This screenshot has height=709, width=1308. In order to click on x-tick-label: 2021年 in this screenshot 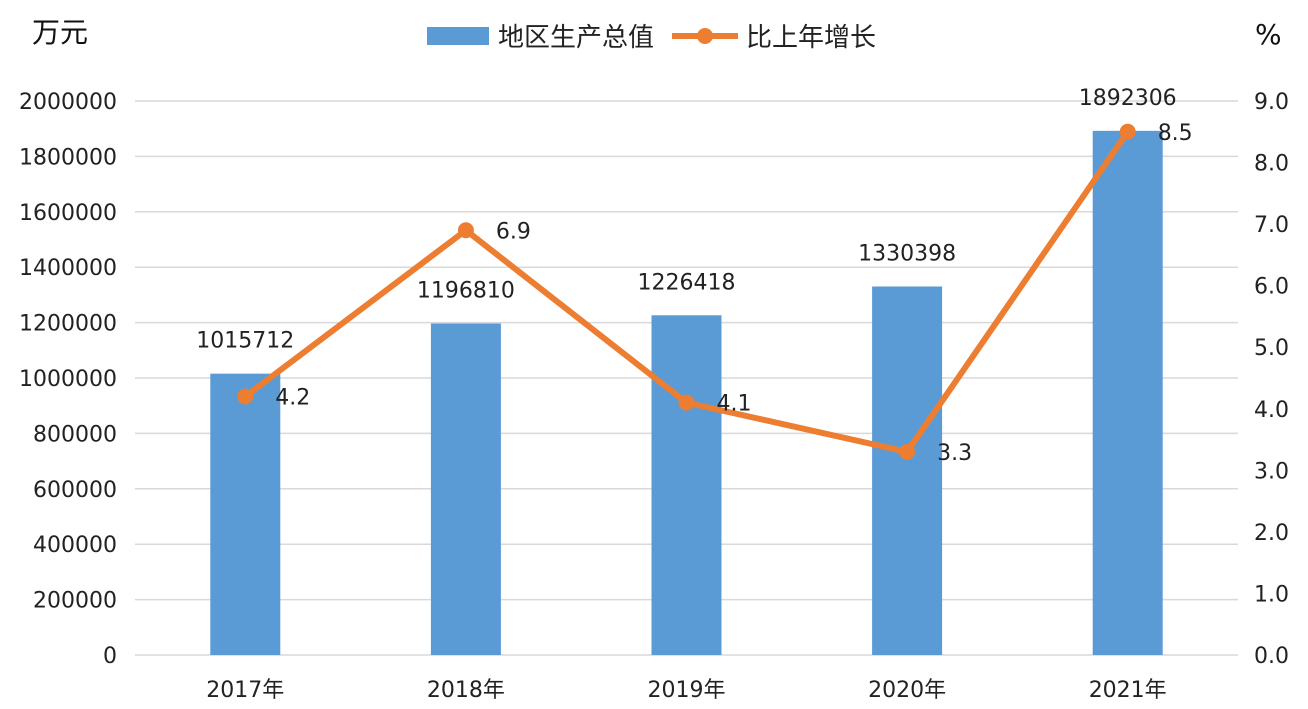, I will do `click(1128, 690)`.